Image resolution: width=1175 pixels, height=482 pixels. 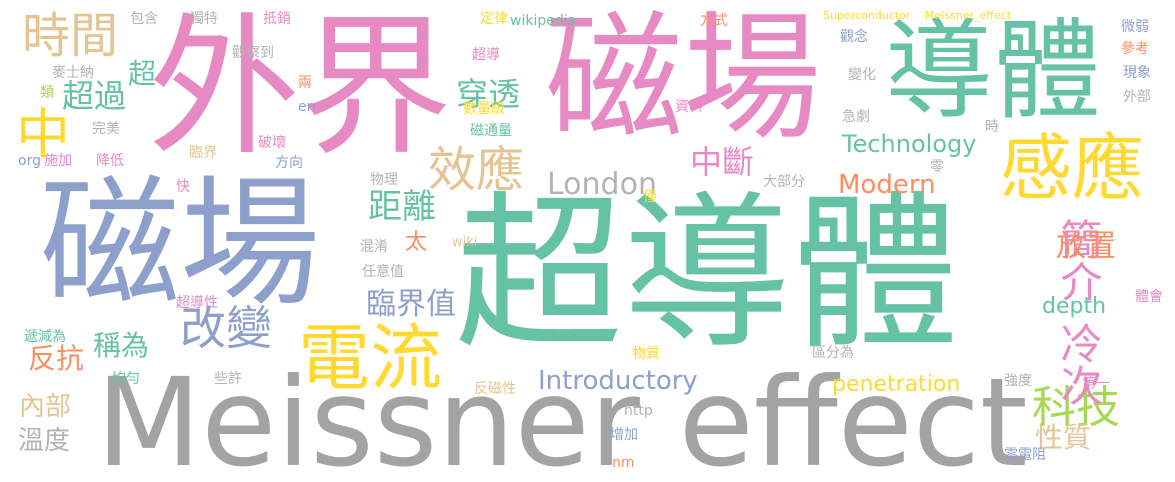 I want to click on word: 冷次, so click(x=1078, y=364).